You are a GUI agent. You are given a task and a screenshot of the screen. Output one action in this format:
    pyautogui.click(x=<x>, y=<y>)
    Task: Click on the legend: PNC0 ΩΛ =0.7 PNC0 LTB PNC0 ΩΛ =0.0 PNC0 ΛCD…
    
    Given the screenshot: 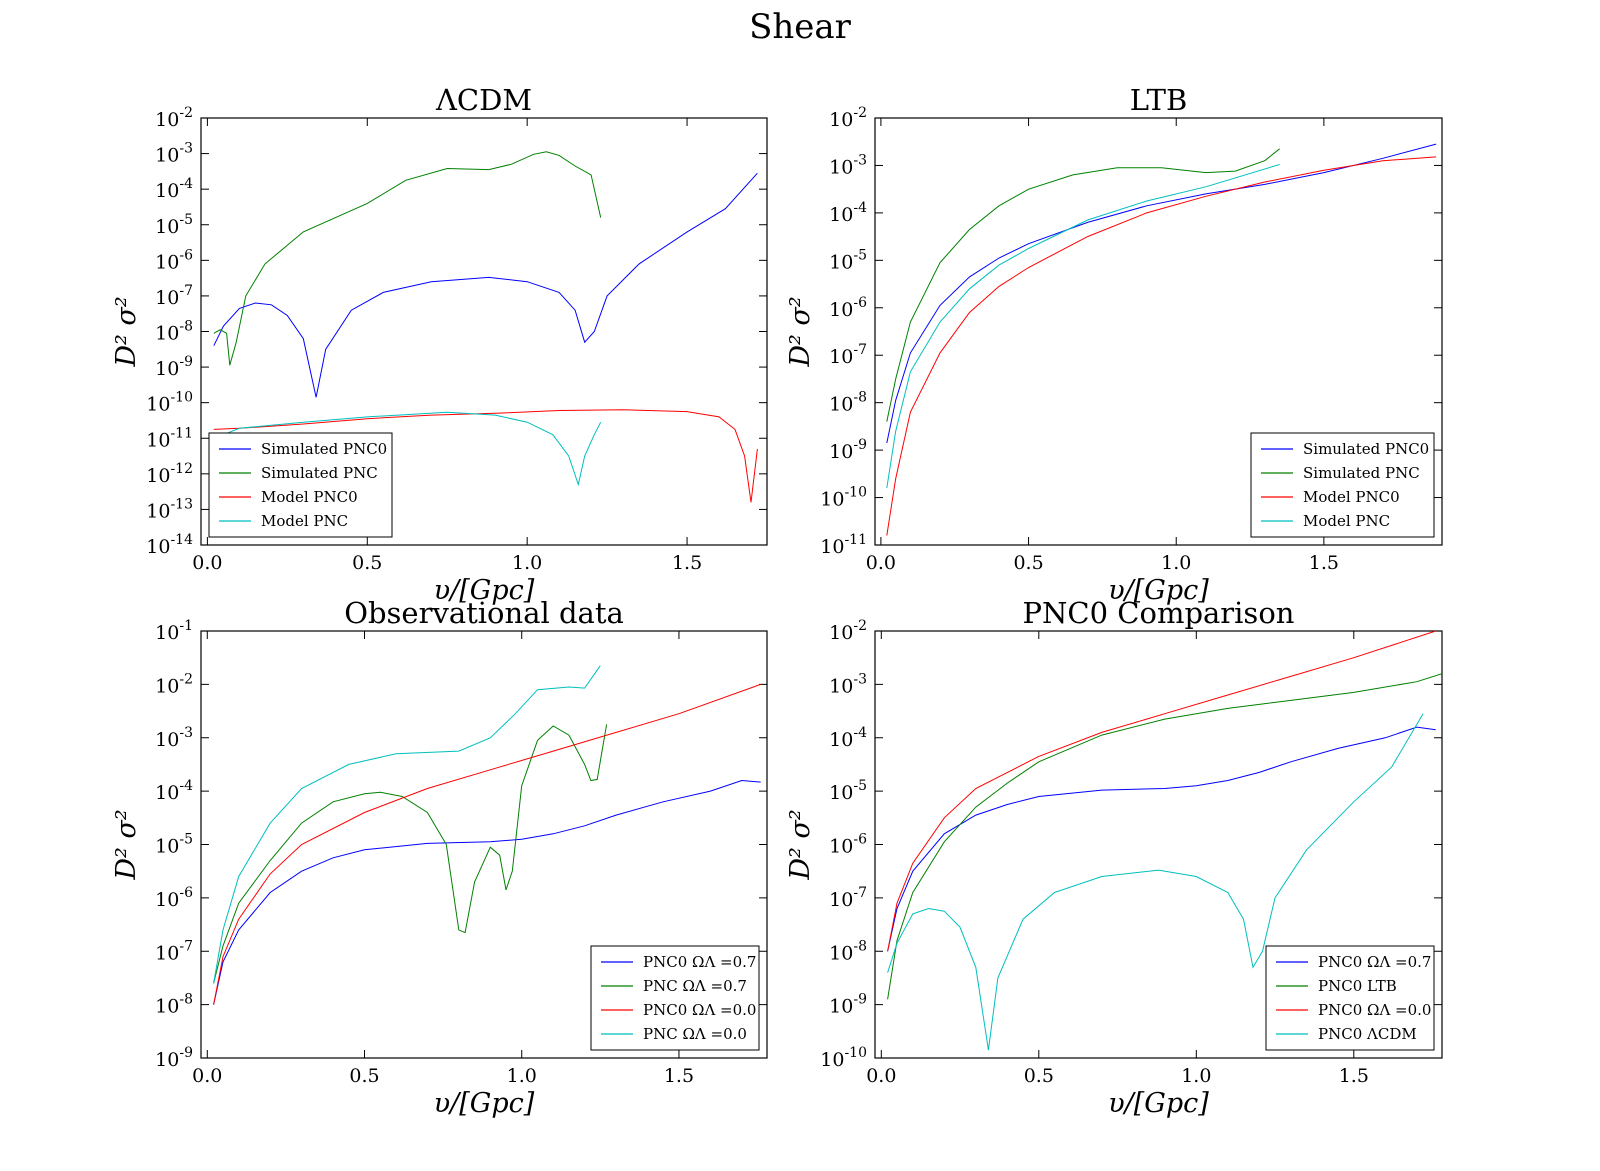 What is the action you would take?
    pyautogui.click(x=1350, y=998)
    